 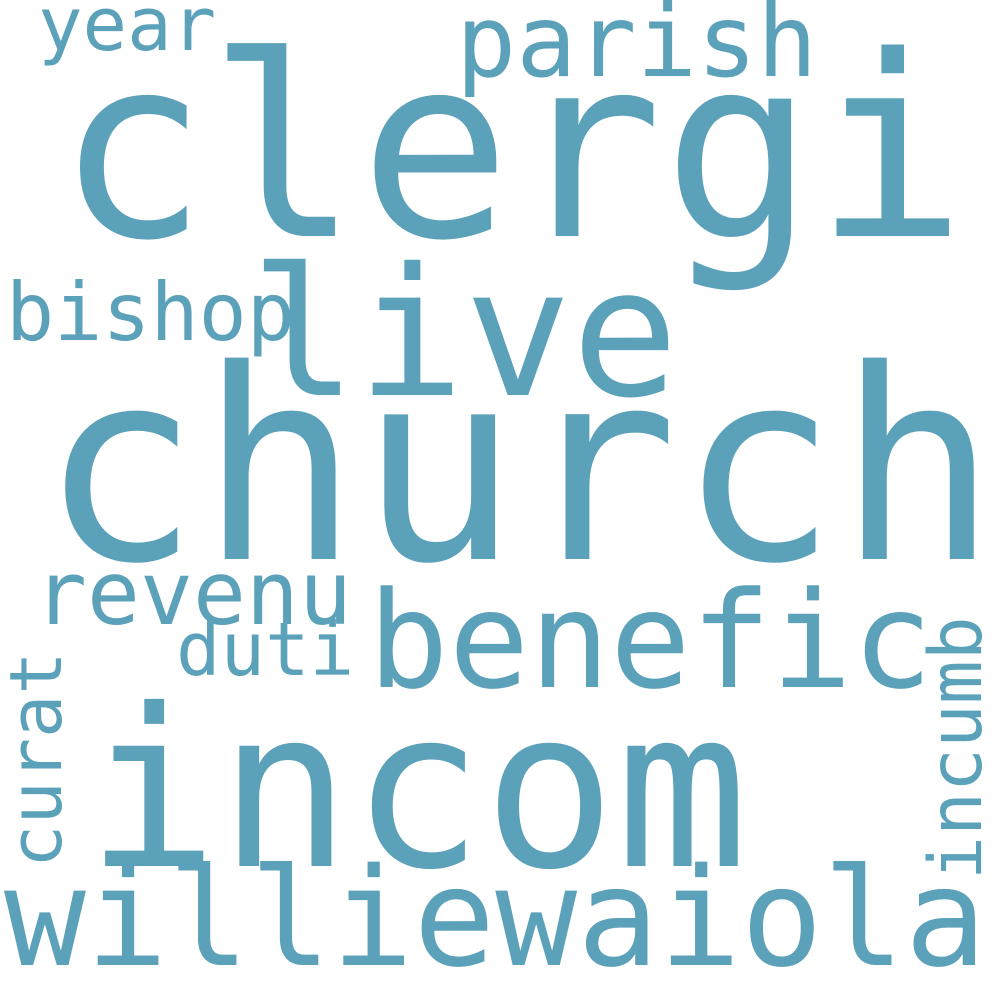 I want to click on word-incumb: incumb, so click(x=956, y=748).